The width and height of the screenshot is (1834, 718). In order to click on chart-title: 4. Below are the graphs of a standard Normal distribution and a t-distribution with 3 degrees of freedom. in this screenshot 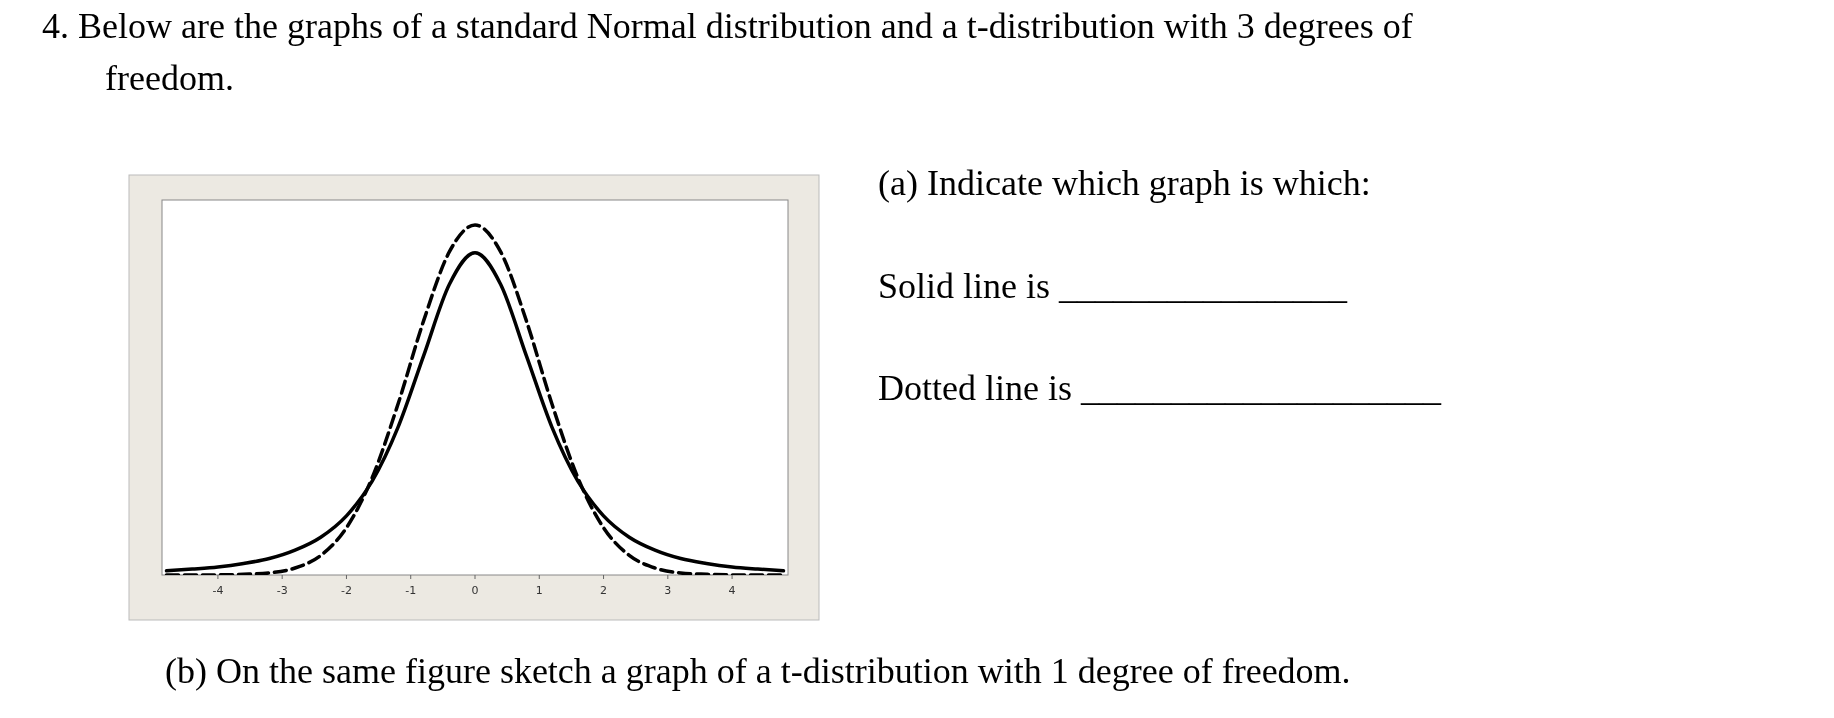, I will do `click(727, 52)`.